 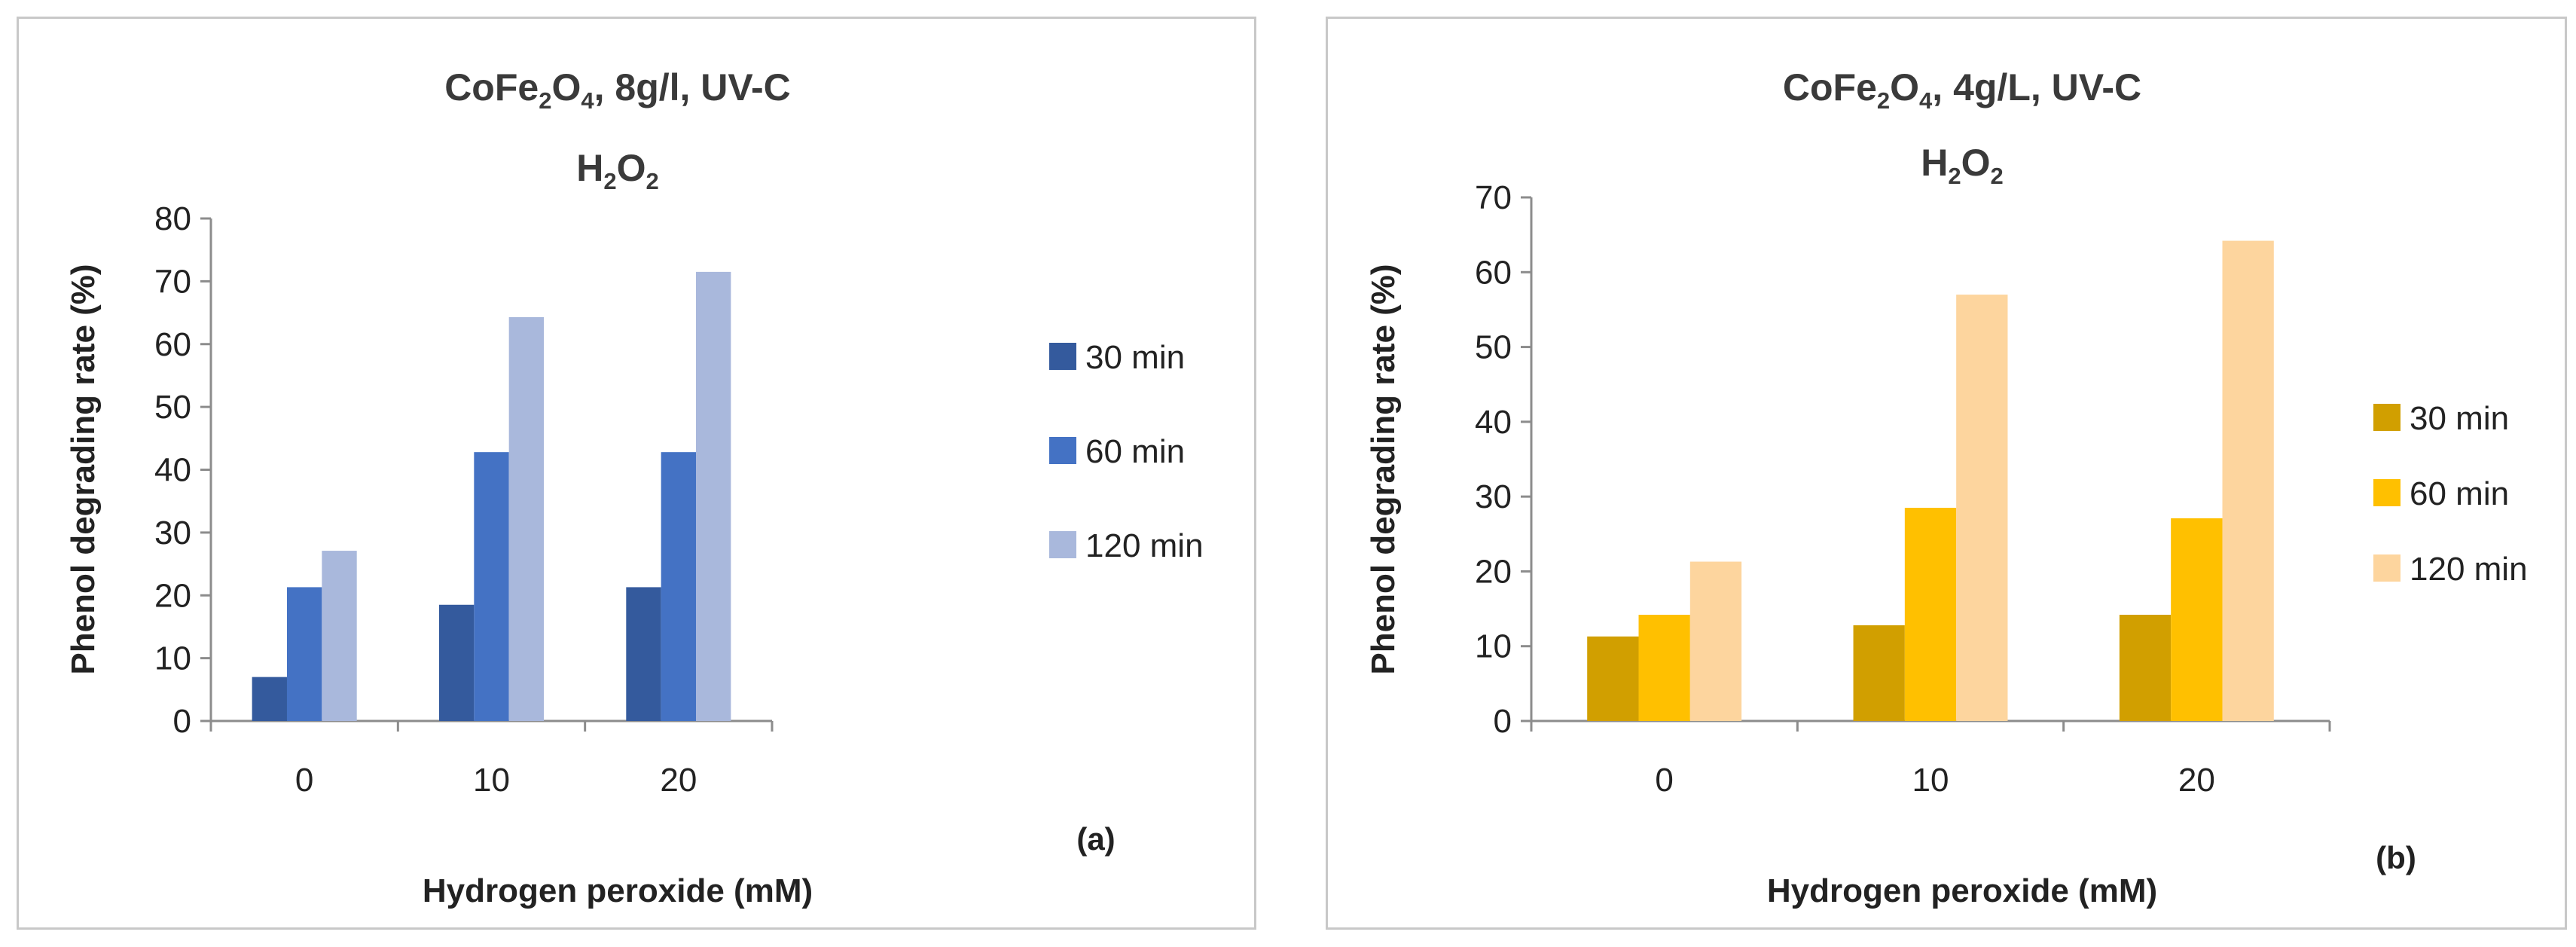 I want to click on chart-title-part: , 4g/L, UV-C, so click(x=2037, y=87).